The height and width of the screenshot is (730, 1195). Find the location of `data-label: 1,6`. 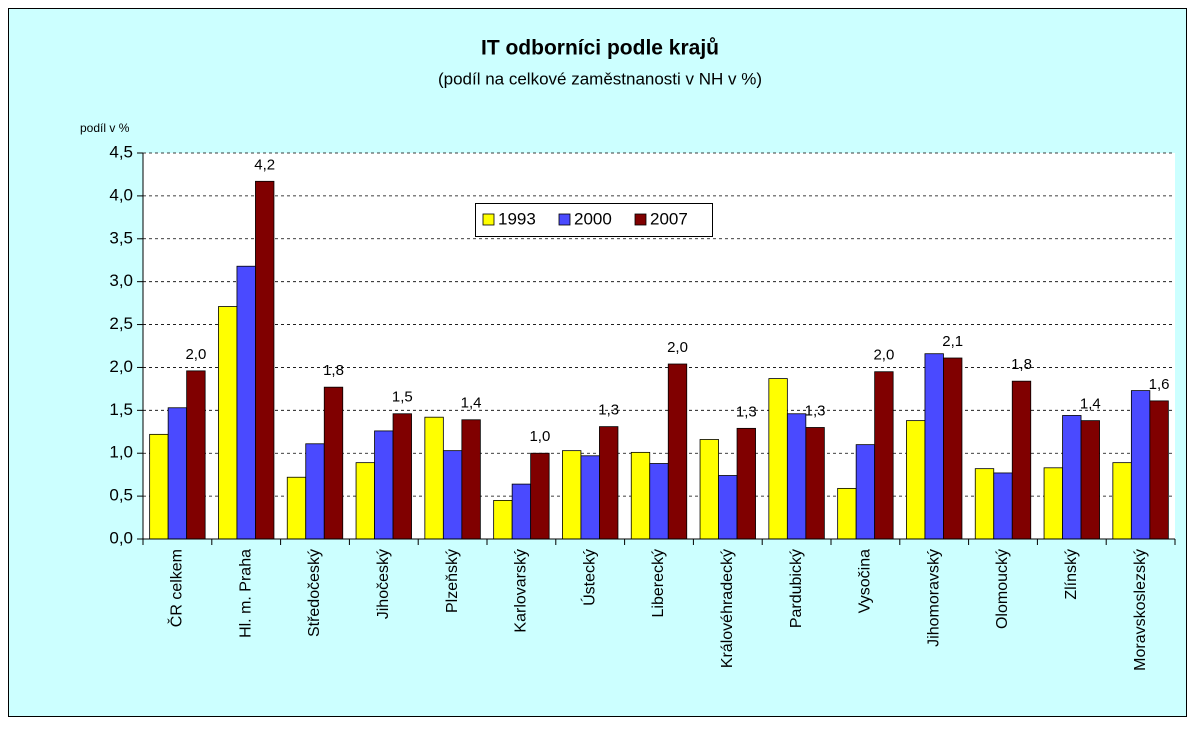

data-label: 1,6 is located at coordinates (1159, 384).